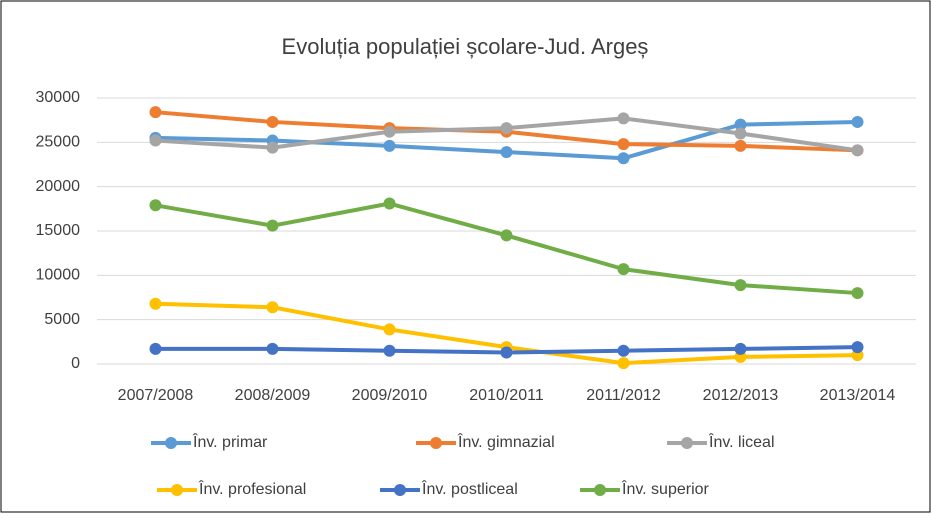 This screenshot has width=931, height=518. Describe the element at coordinates (58, 275) in the screenshot. I see `y-tick-label: 10000` at that location.